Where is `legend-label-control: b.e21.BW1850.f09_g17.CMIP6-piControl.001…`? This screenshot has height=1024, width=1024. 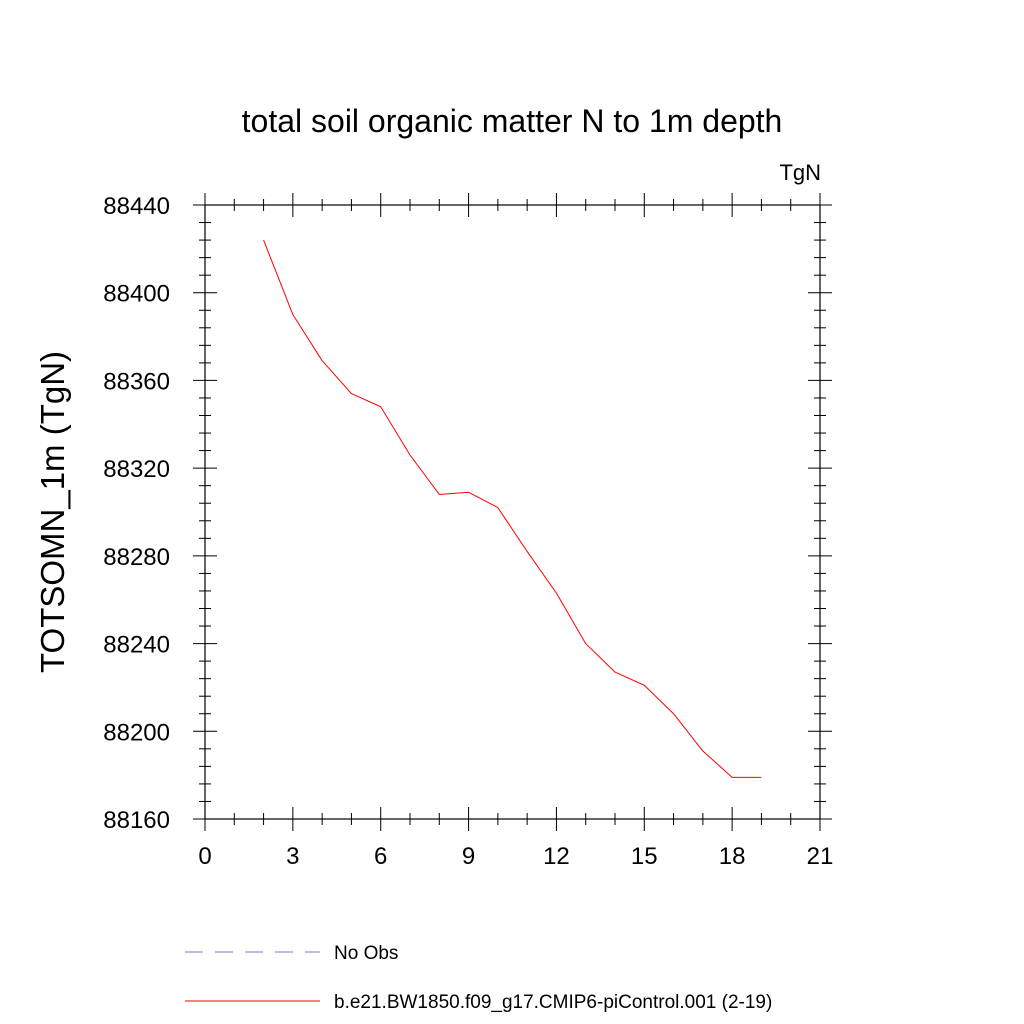
legend-label-control: b.e21.BW1850.f09_g17.CMIP6-piControl.001… is located at coordinates (553, 1002).